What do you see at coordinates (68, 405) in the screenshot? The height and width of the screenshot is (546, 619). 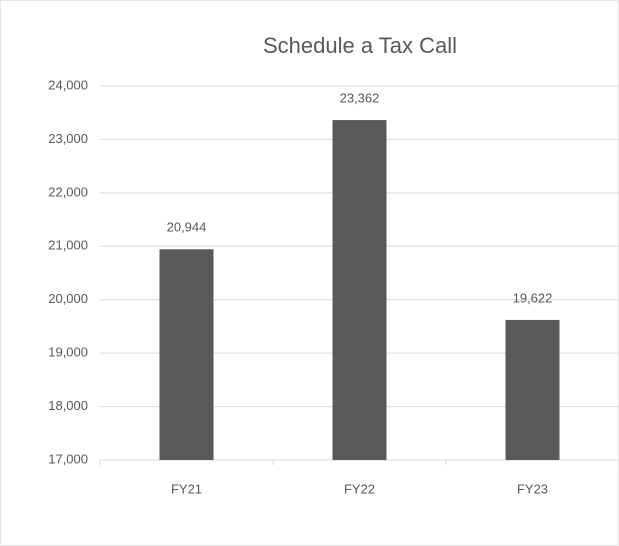 I see `y-tick-label: 18,000` at bounding box center [68, 405].